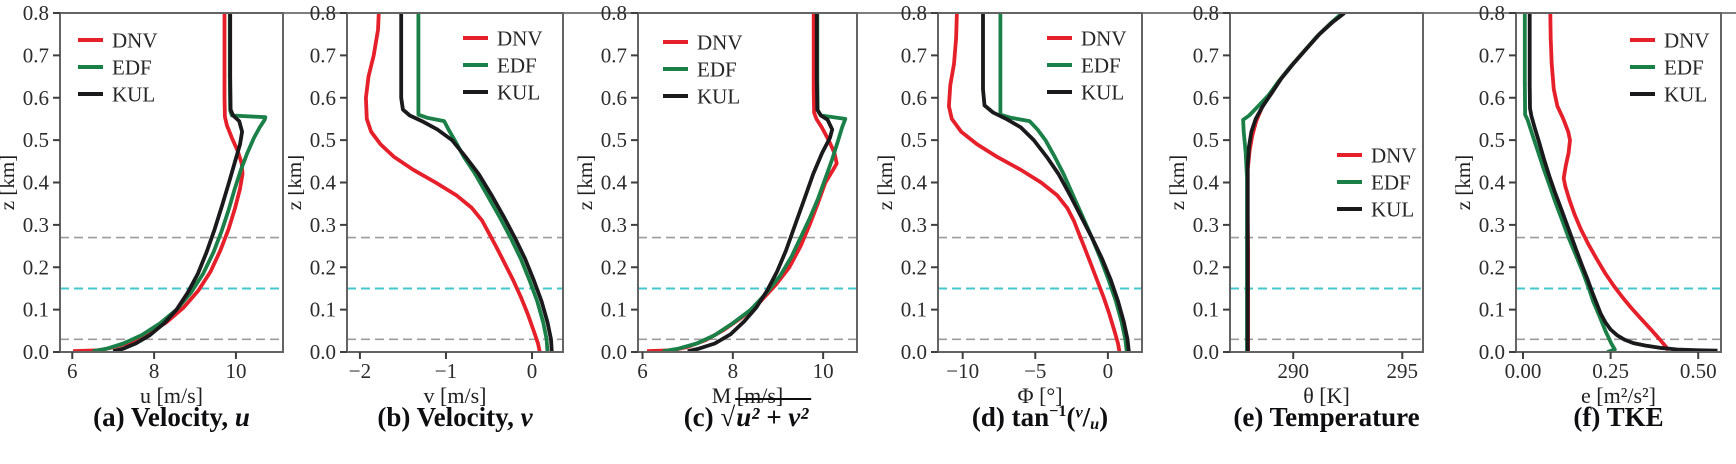 The width and height of the screenshot is (1736, 464). Describe the element at coordinates (748, 415) in the screenshot. I see `panel-caption-c: (c) √u² + v²` at that location.